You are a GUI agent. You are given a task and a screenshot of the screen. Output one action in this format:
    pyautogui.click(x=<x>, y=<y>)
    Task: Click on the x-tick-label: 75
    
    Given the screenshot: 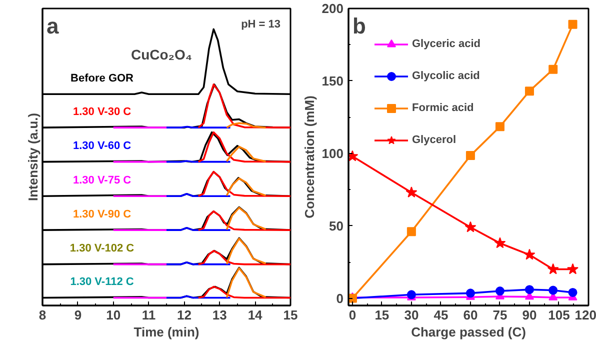 What is the action you would take?
    pyautogui.click(x=500, y=315)
    